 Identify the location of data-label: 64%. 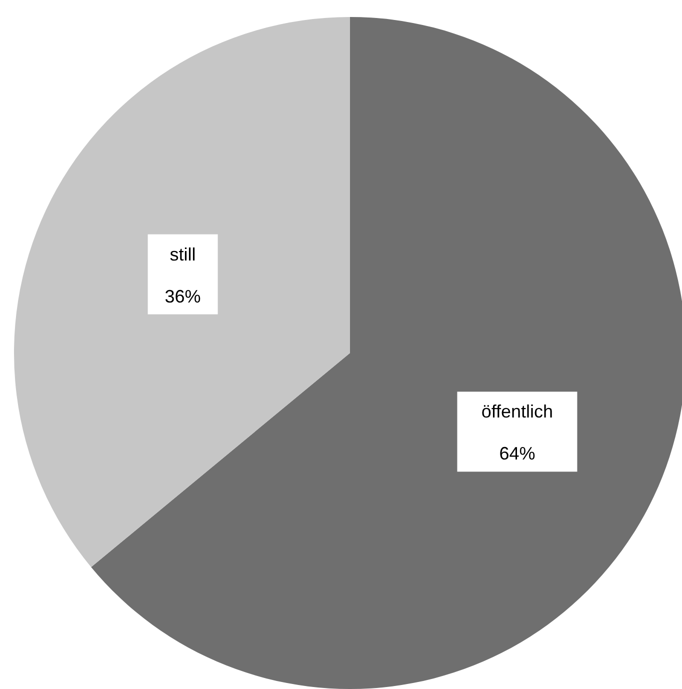
(517, 454).